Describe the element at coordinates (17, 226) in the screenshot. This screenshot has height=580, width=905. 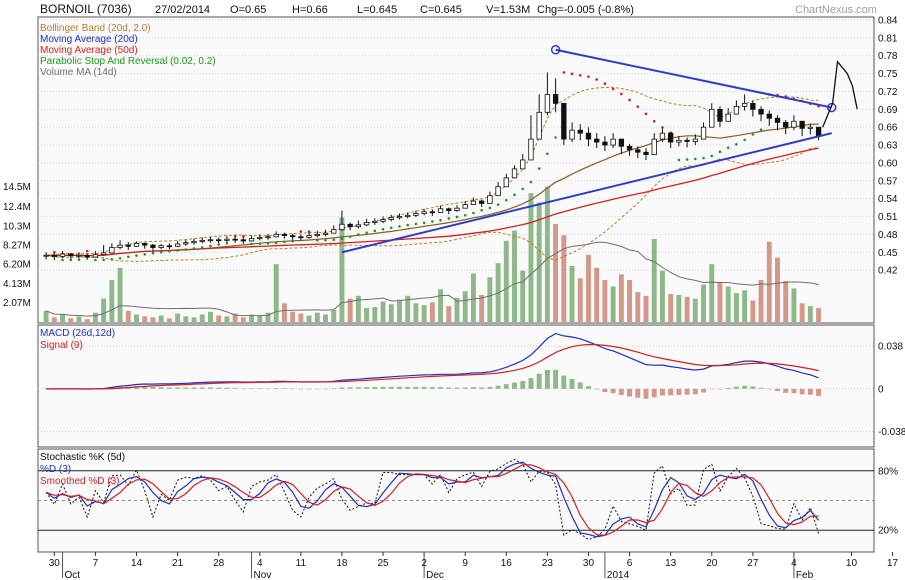
I see `volume-tick-label: 10.3M` at that location.